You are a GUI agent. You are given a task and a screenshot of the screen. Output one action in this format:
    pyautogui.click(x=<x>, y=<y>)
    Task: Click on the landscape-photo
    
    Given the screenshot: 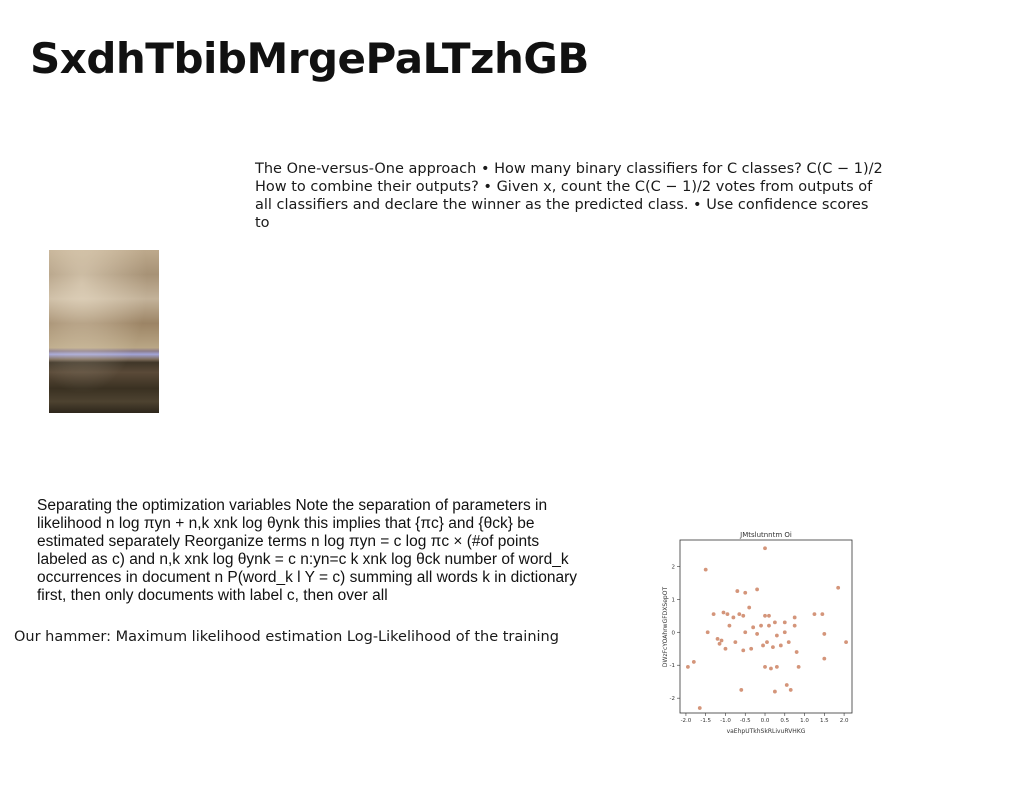 What is the action you would take?
    pyautogui.click(x=104, y=331)
    